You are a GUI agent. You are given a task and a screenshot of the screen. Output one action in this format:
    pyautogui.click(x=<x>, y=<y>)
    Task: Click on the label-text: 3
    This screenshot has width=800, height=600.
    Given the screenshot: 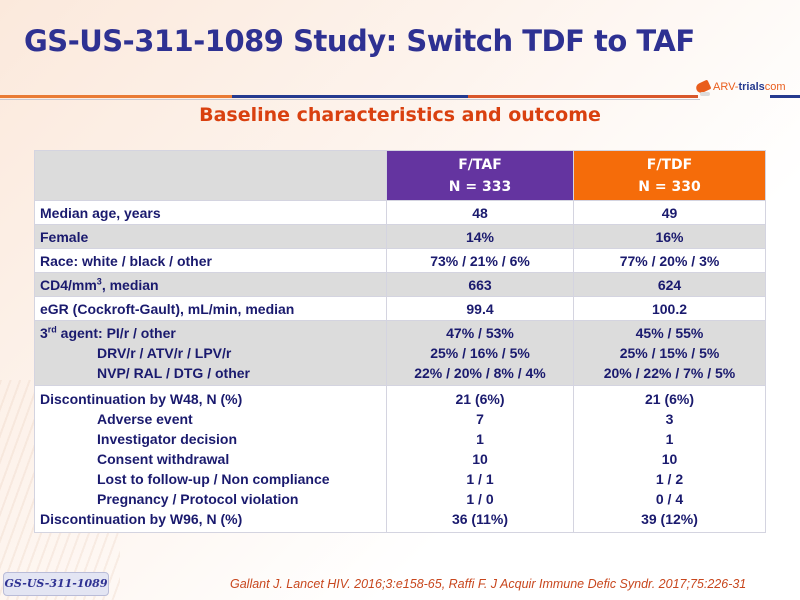 What is the action you would take?
    pyautogui.click(x=44, y=333)
    